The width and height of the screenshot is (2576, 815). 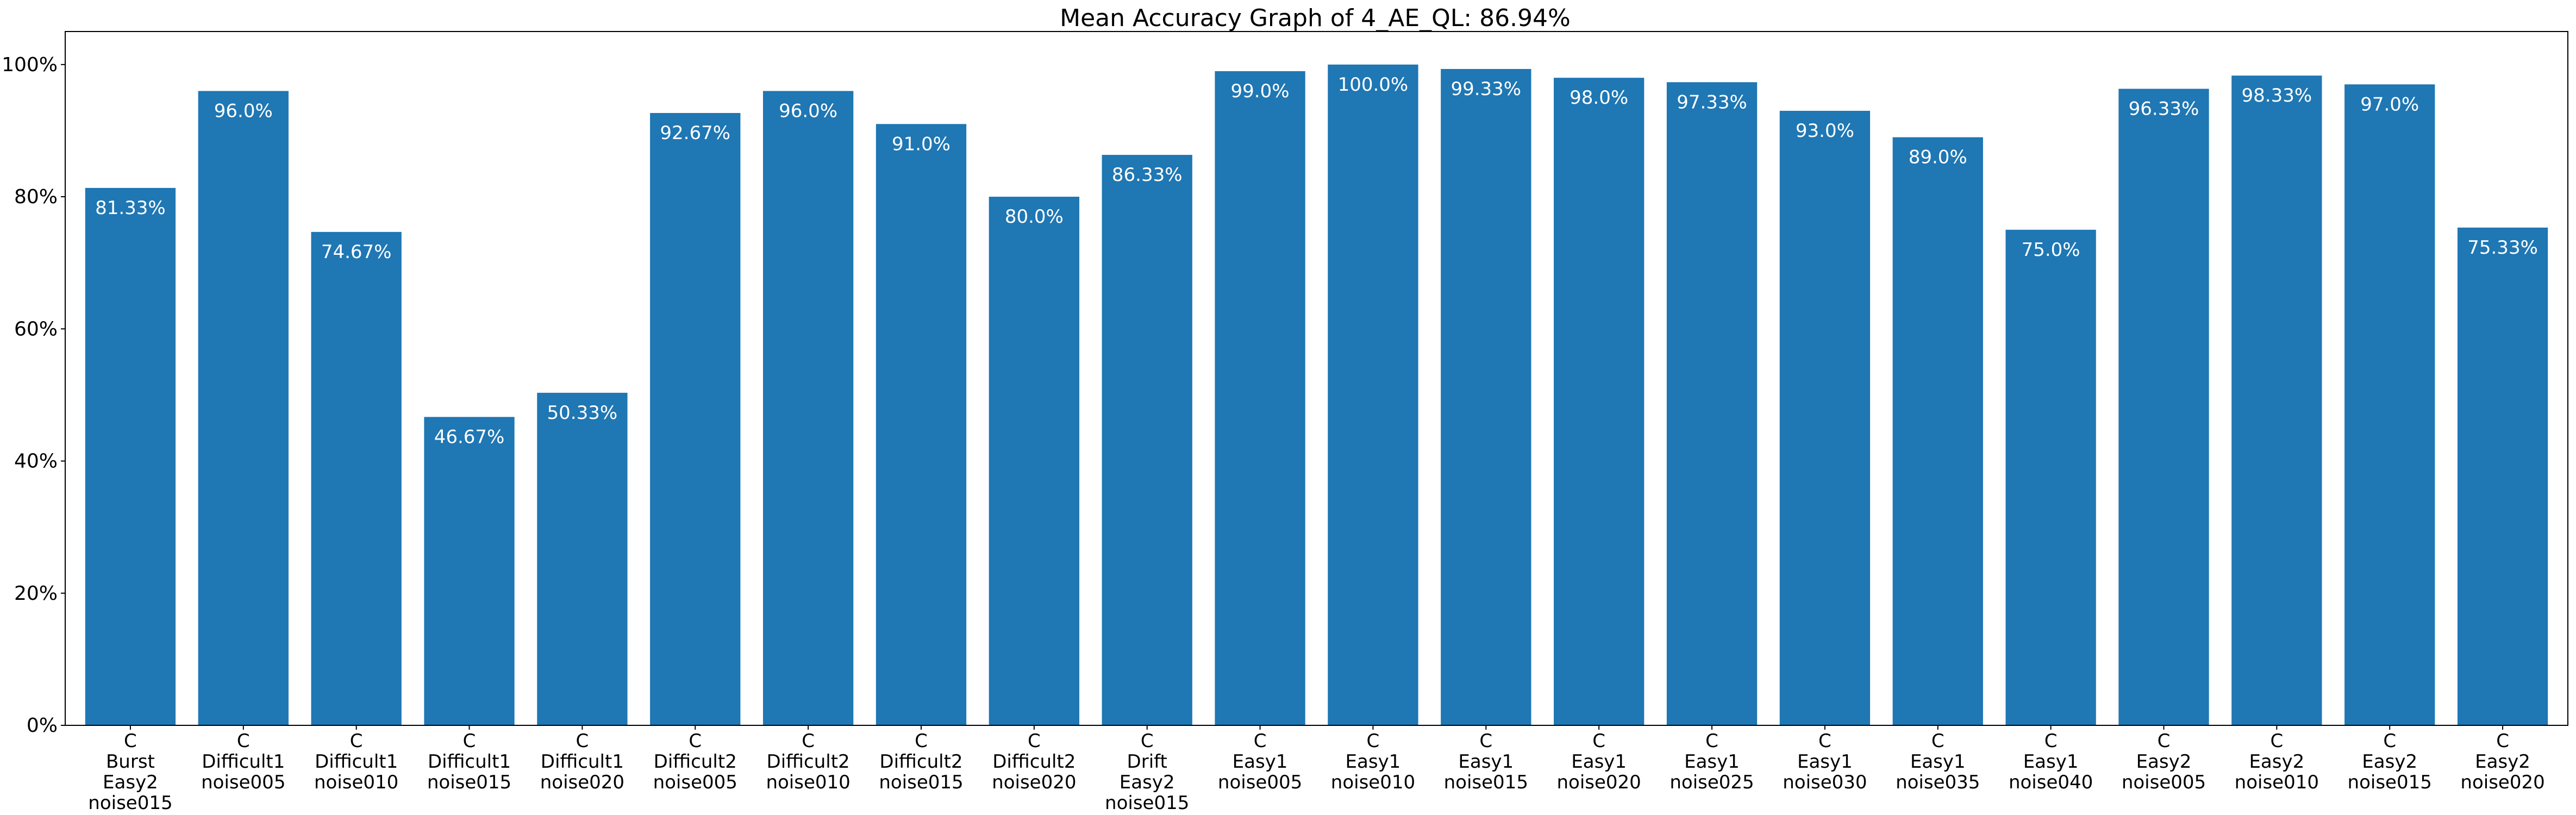 What do you see at coordinates (2164, 109) in the screenshot?
I see `bar-value-label: 96.33%` at bounding box center [2164, 109].